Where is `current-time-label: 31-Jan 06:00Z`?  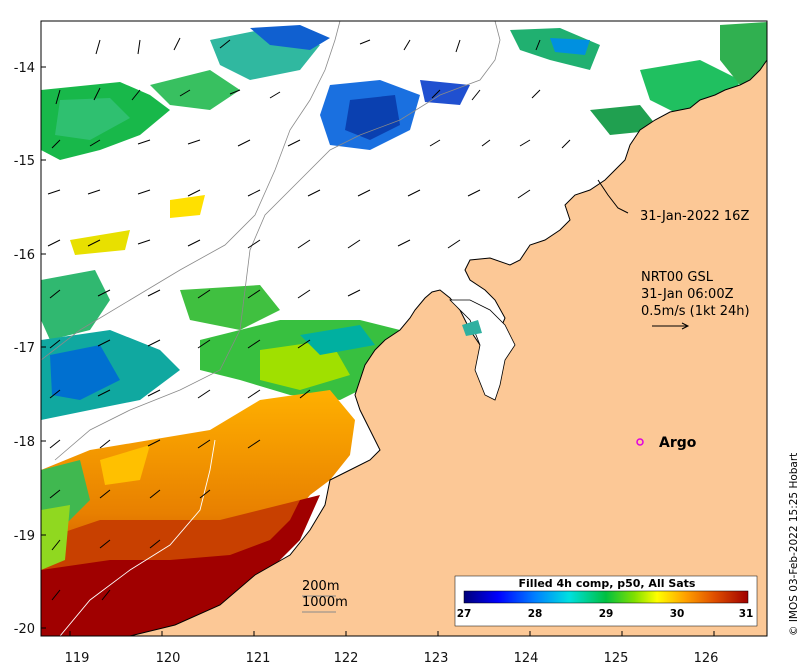
current-time-label: 31-Jan 06:00Z is located at coordinates (687, 294).